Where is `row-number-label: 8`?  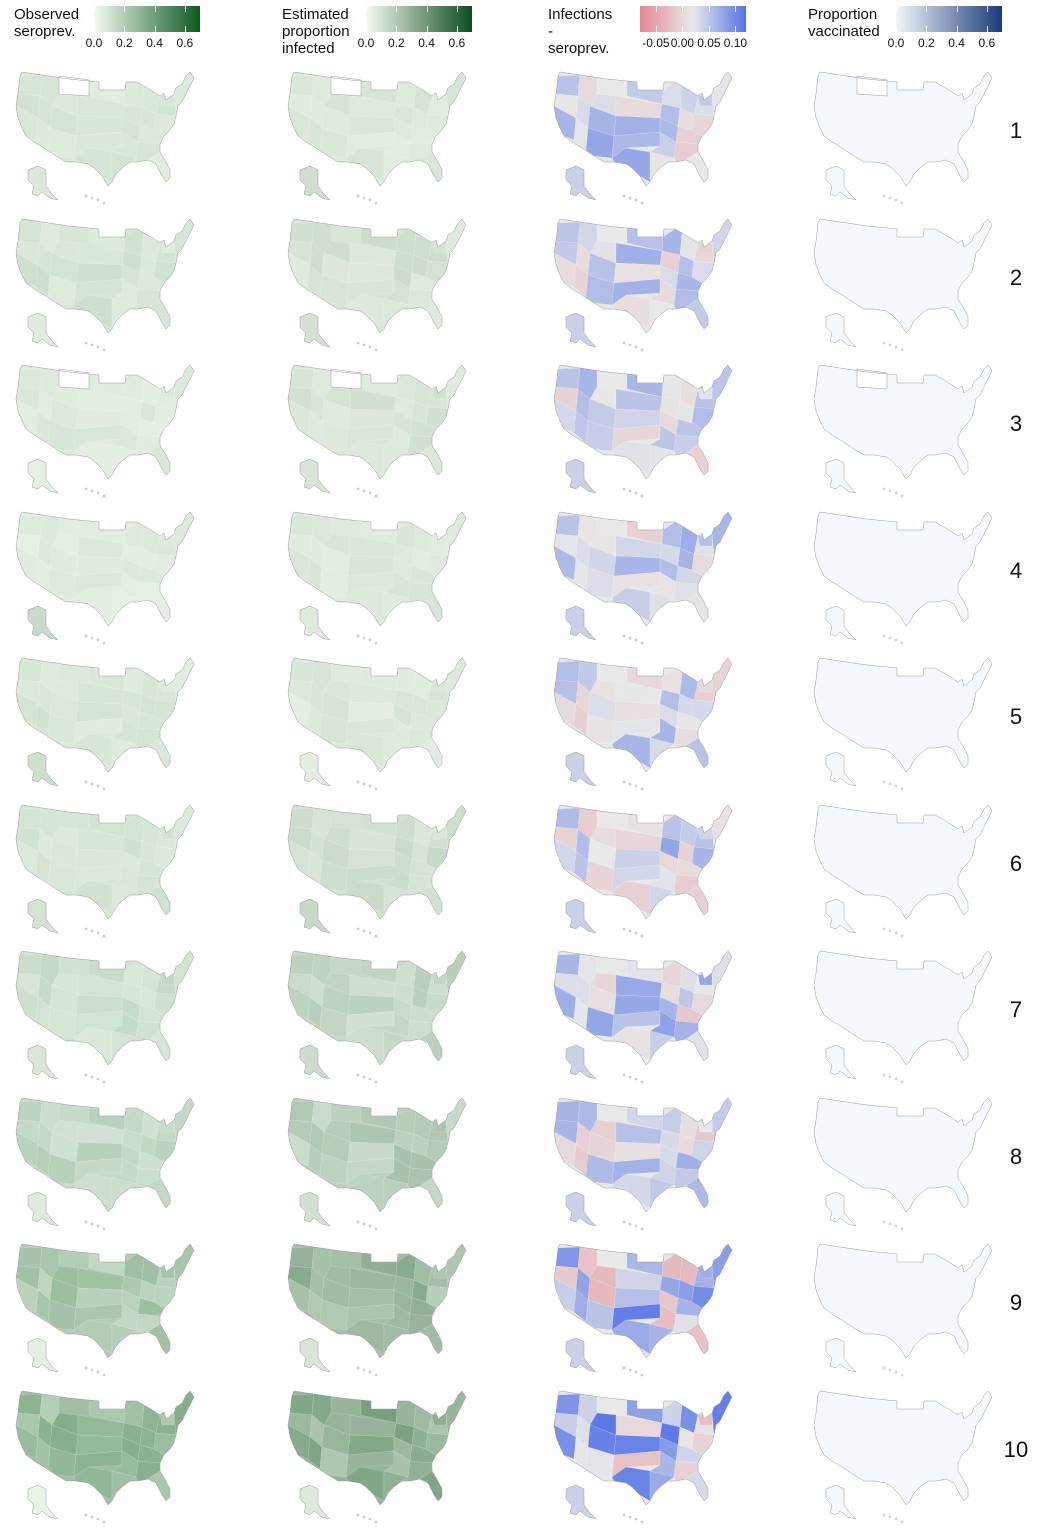 row-number-label: 8 is located at coordinates (1016, 1156).